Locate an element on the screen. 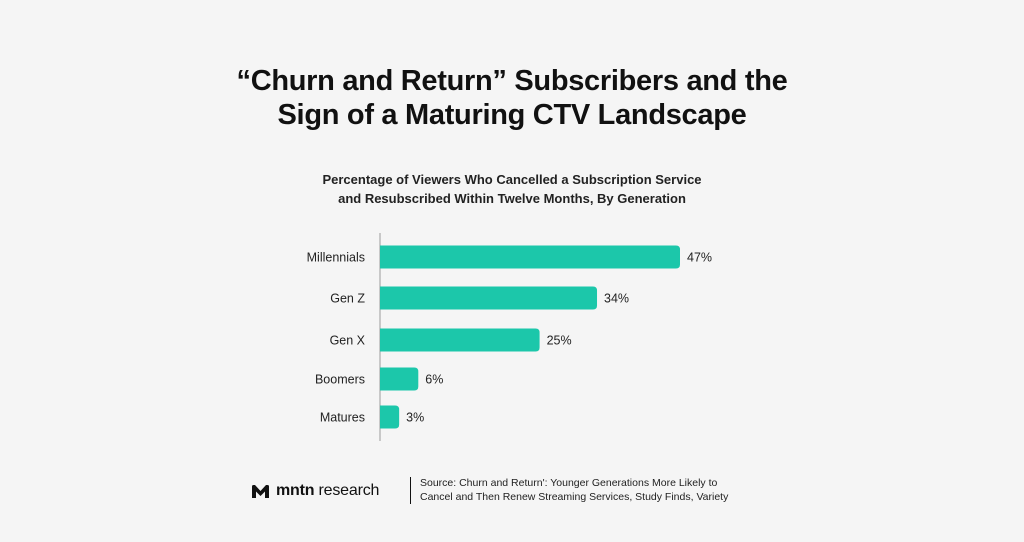 The height and width of the screenshot is (542, 1024). category-label: Millennials is located at coordinates (336, 258).